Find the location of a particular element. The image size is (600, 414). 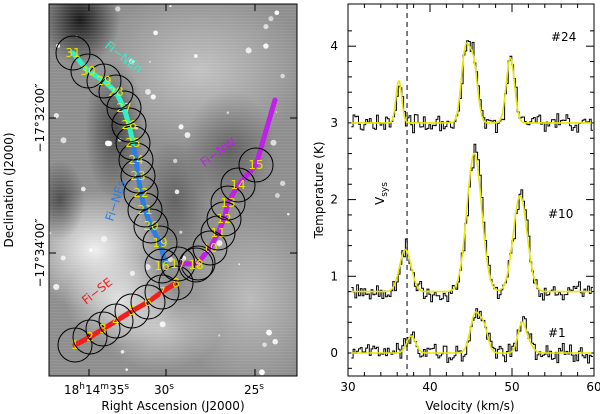

track-ne-s is located at coordinates (149, 202).